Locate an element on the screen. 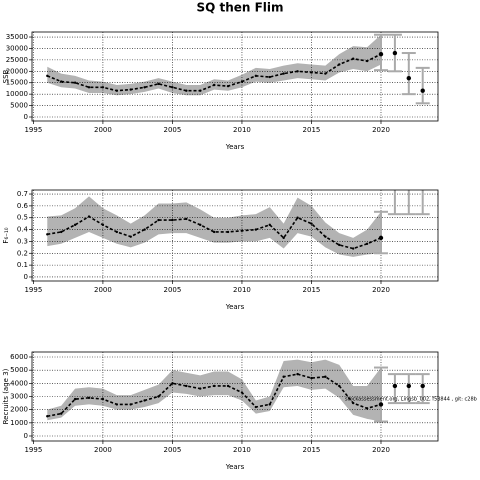  y-tick-label: 0.7 is located at coordinates (22, 194).